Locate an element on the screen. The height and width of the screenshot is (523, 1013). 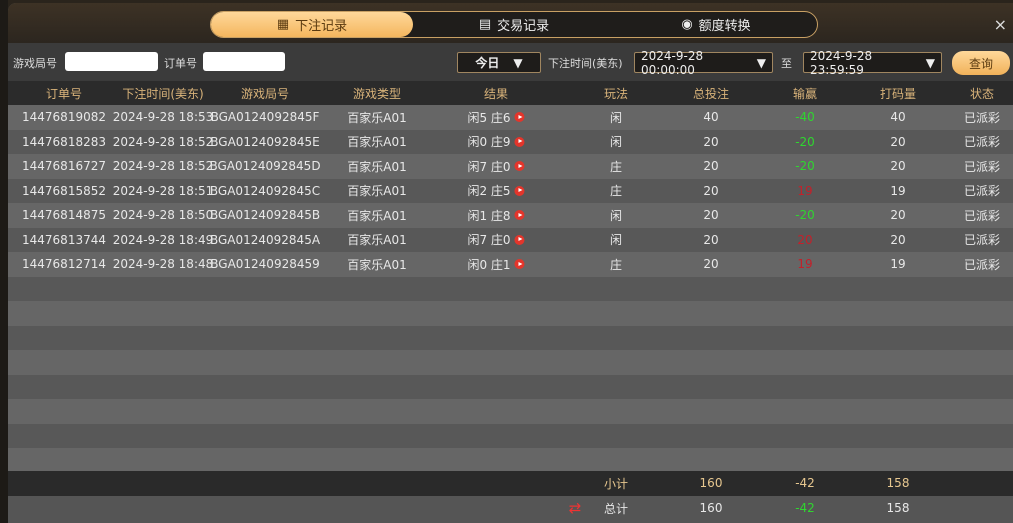
start-value: 2024-9-28 00:00:00 is located at coordinates (672, 62).